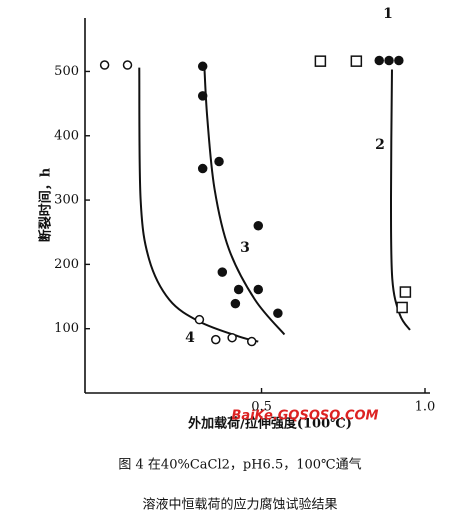  What do you see at coordinates (425, 407) in the screenshot?
I see `x-tick-label: 1.0` at bounding box center [425, 407].